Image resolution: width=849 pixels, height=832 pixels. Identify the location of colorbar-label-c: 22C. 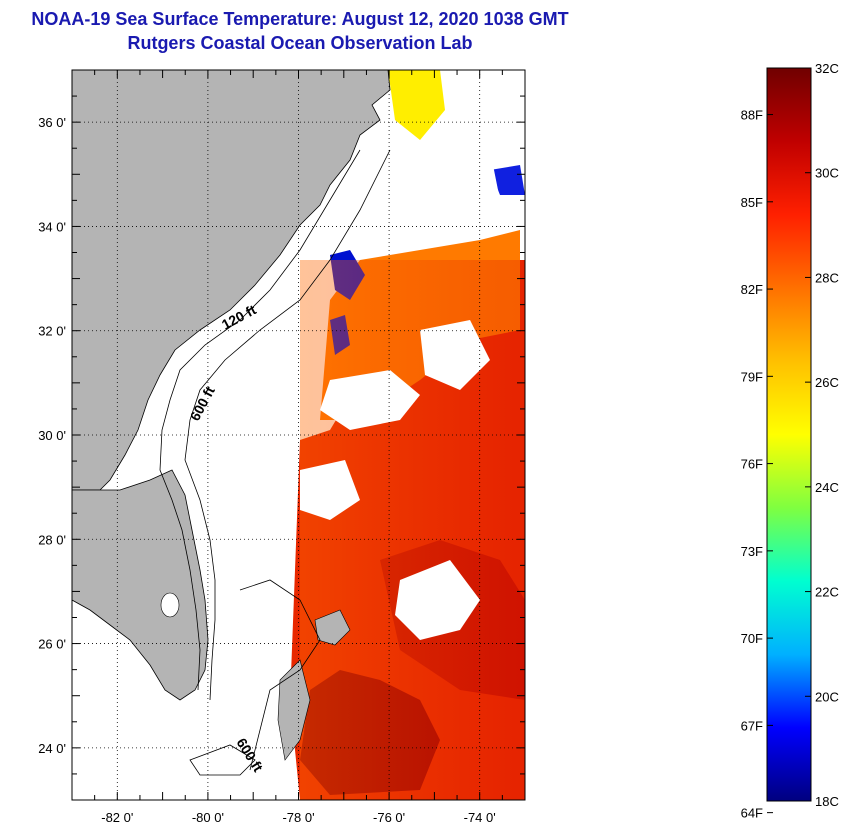
(827, 592).